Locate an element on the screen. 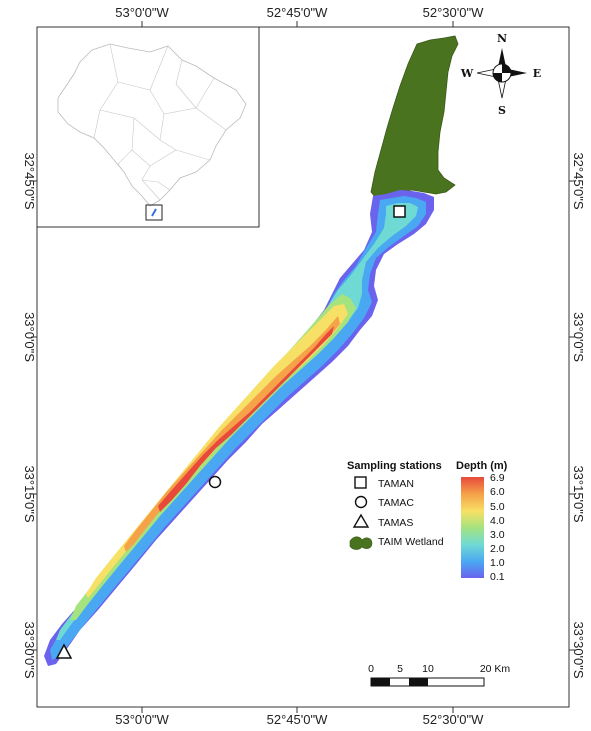 The width and height of the screenshot is (591, 731). legend-depth-title: Depth (m) is located at coordinates (482, 466).